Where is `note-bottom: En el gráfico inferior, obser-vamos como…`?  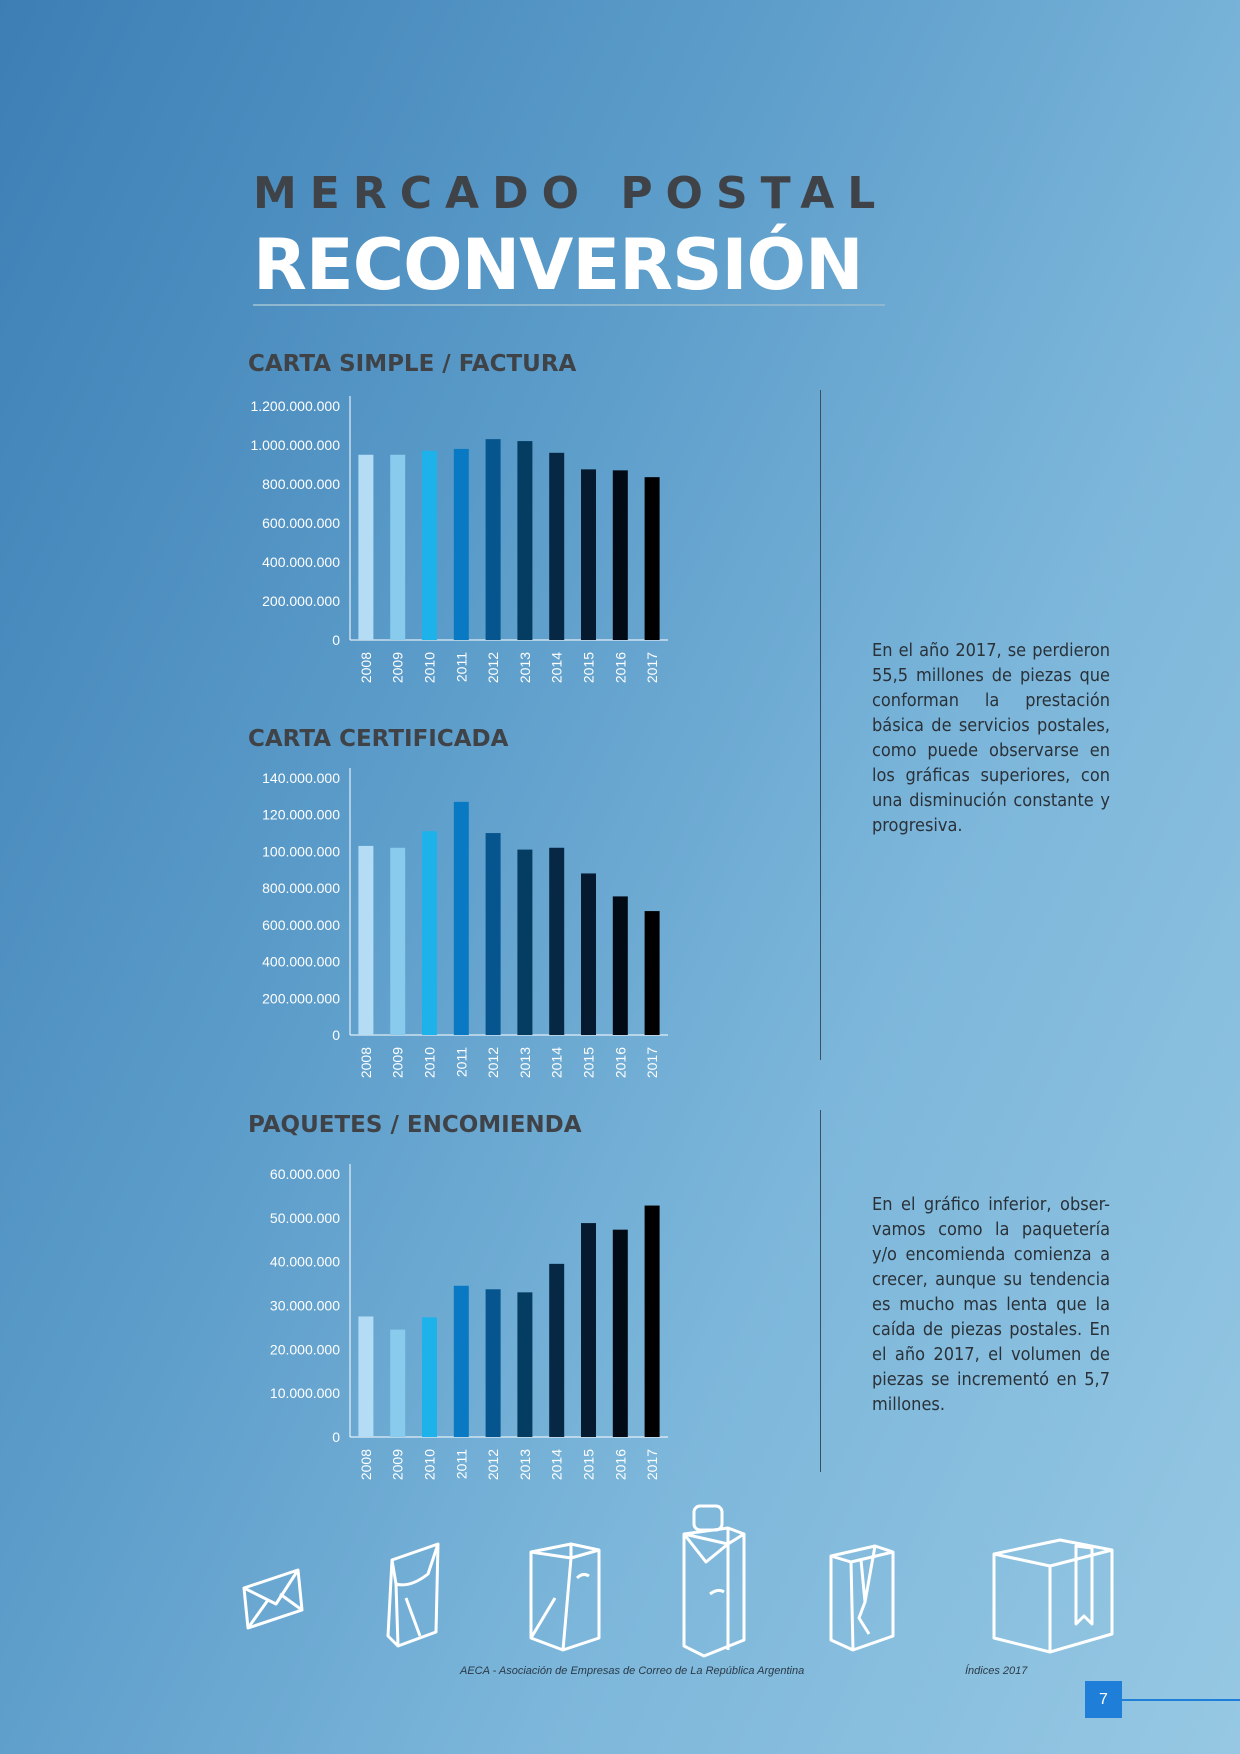 note-bottom: En el gráfico inferior, obser-vamos como… is located at coordinates (991, 1304).